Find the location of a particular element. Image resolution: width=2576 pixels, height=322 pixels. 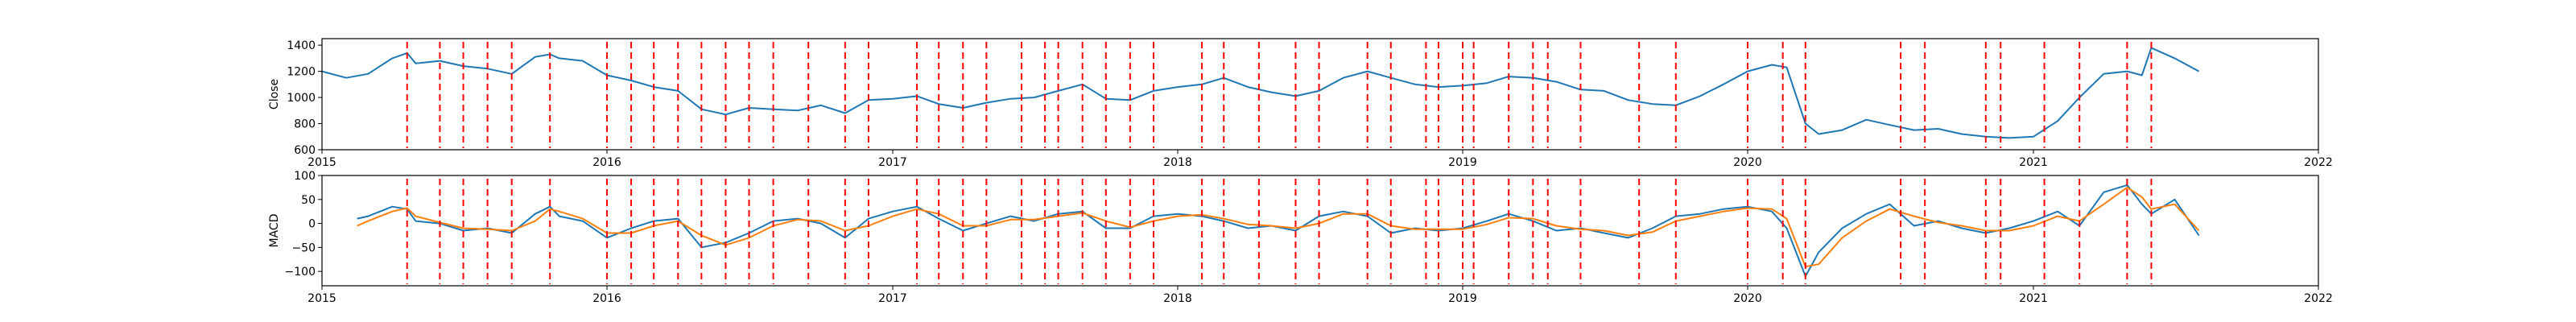

y-tick-label-1-4: 1200 is located at coordinates (301, 72).